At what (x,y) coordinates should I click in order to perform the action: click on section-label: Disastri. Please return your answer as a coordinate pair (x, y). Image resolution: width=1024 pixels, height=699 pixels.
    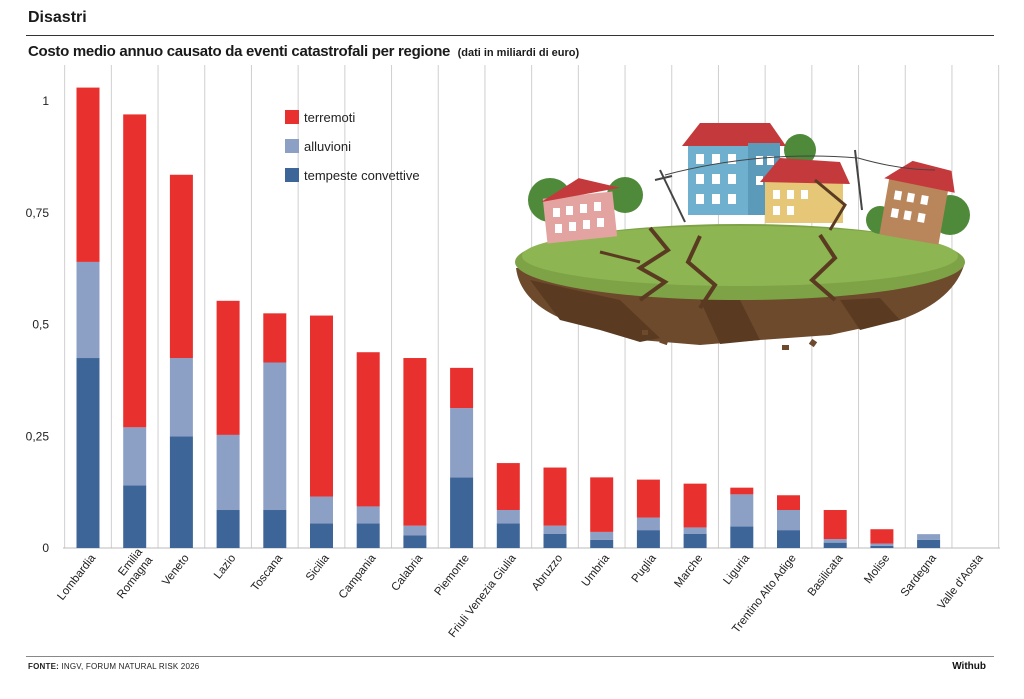
    Looking at the image, I should click on (57, 17).